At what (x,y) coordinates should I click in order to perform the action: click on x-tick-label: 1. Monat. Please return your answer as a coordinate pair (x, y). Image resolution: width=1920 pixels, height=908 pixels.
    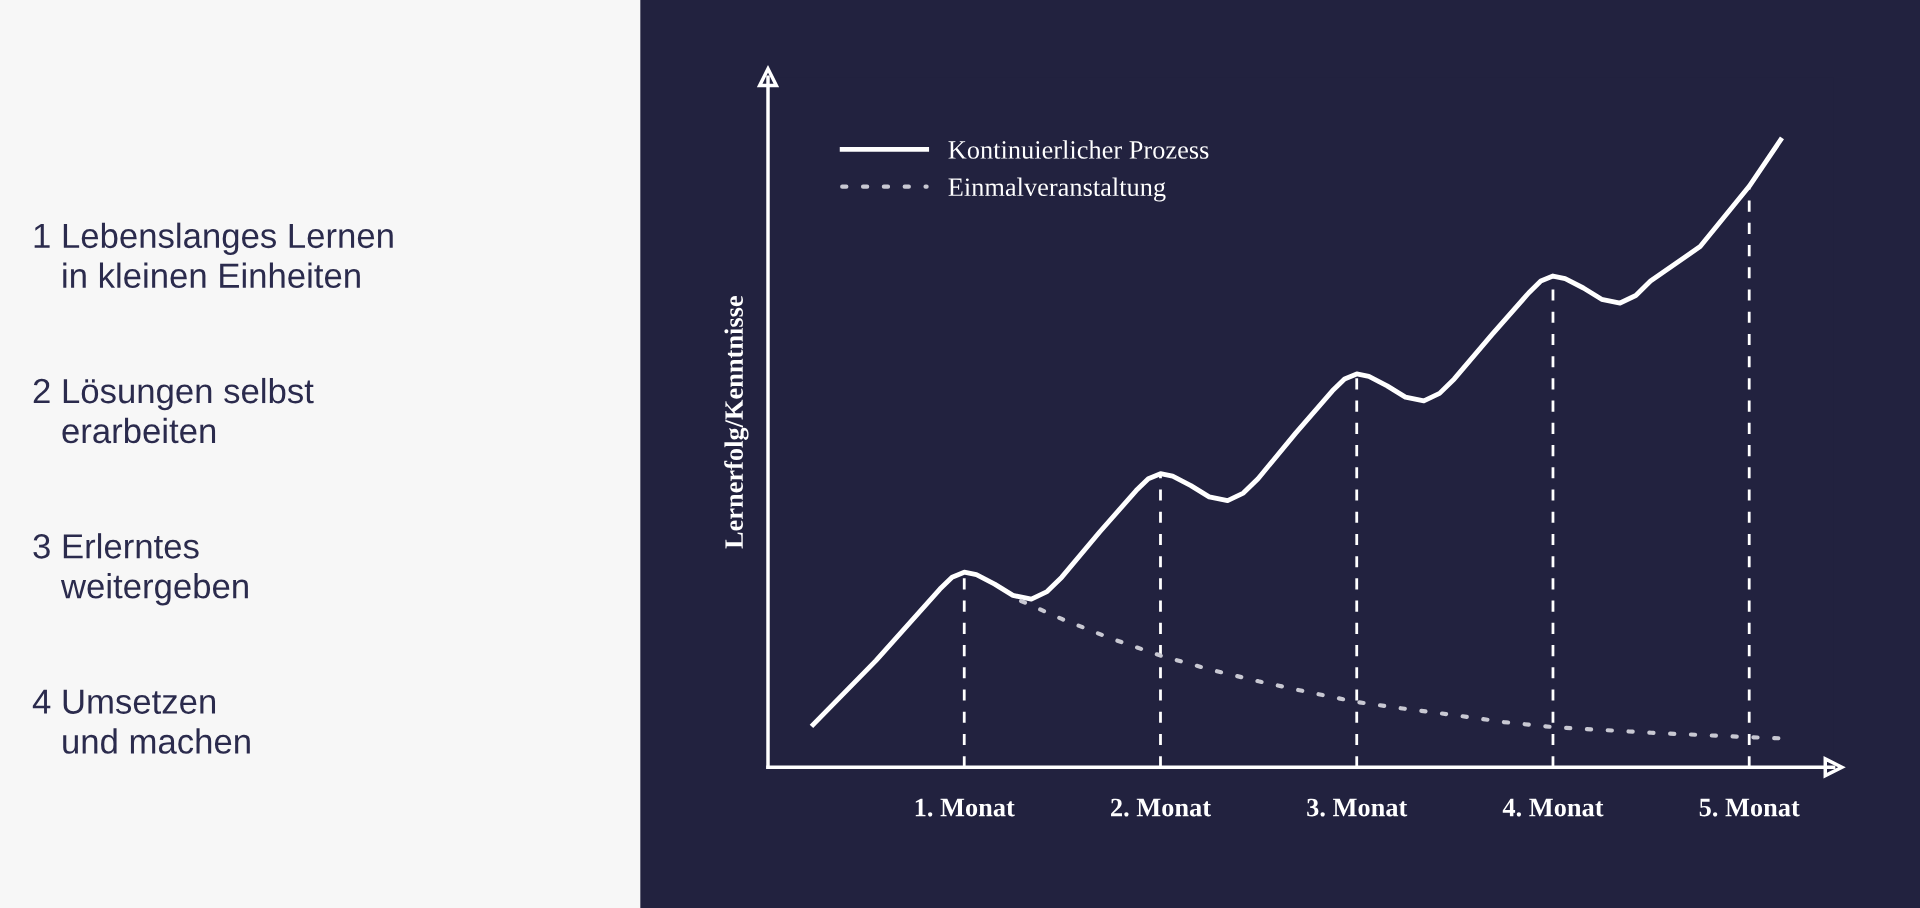
    Looking at the image, I should click on (965, 807).